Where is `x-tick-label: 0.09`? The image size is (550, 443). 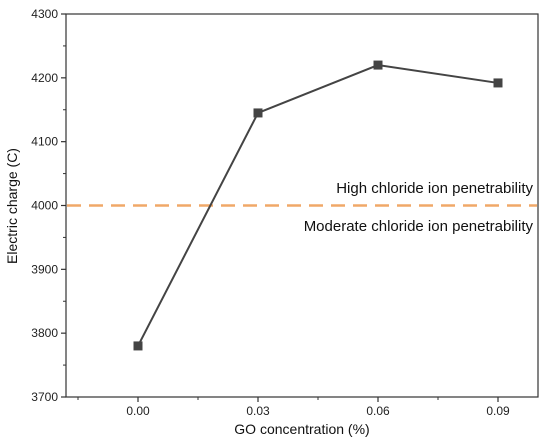 x-tick-label: 0.09 is located at coordinates (498, 411).